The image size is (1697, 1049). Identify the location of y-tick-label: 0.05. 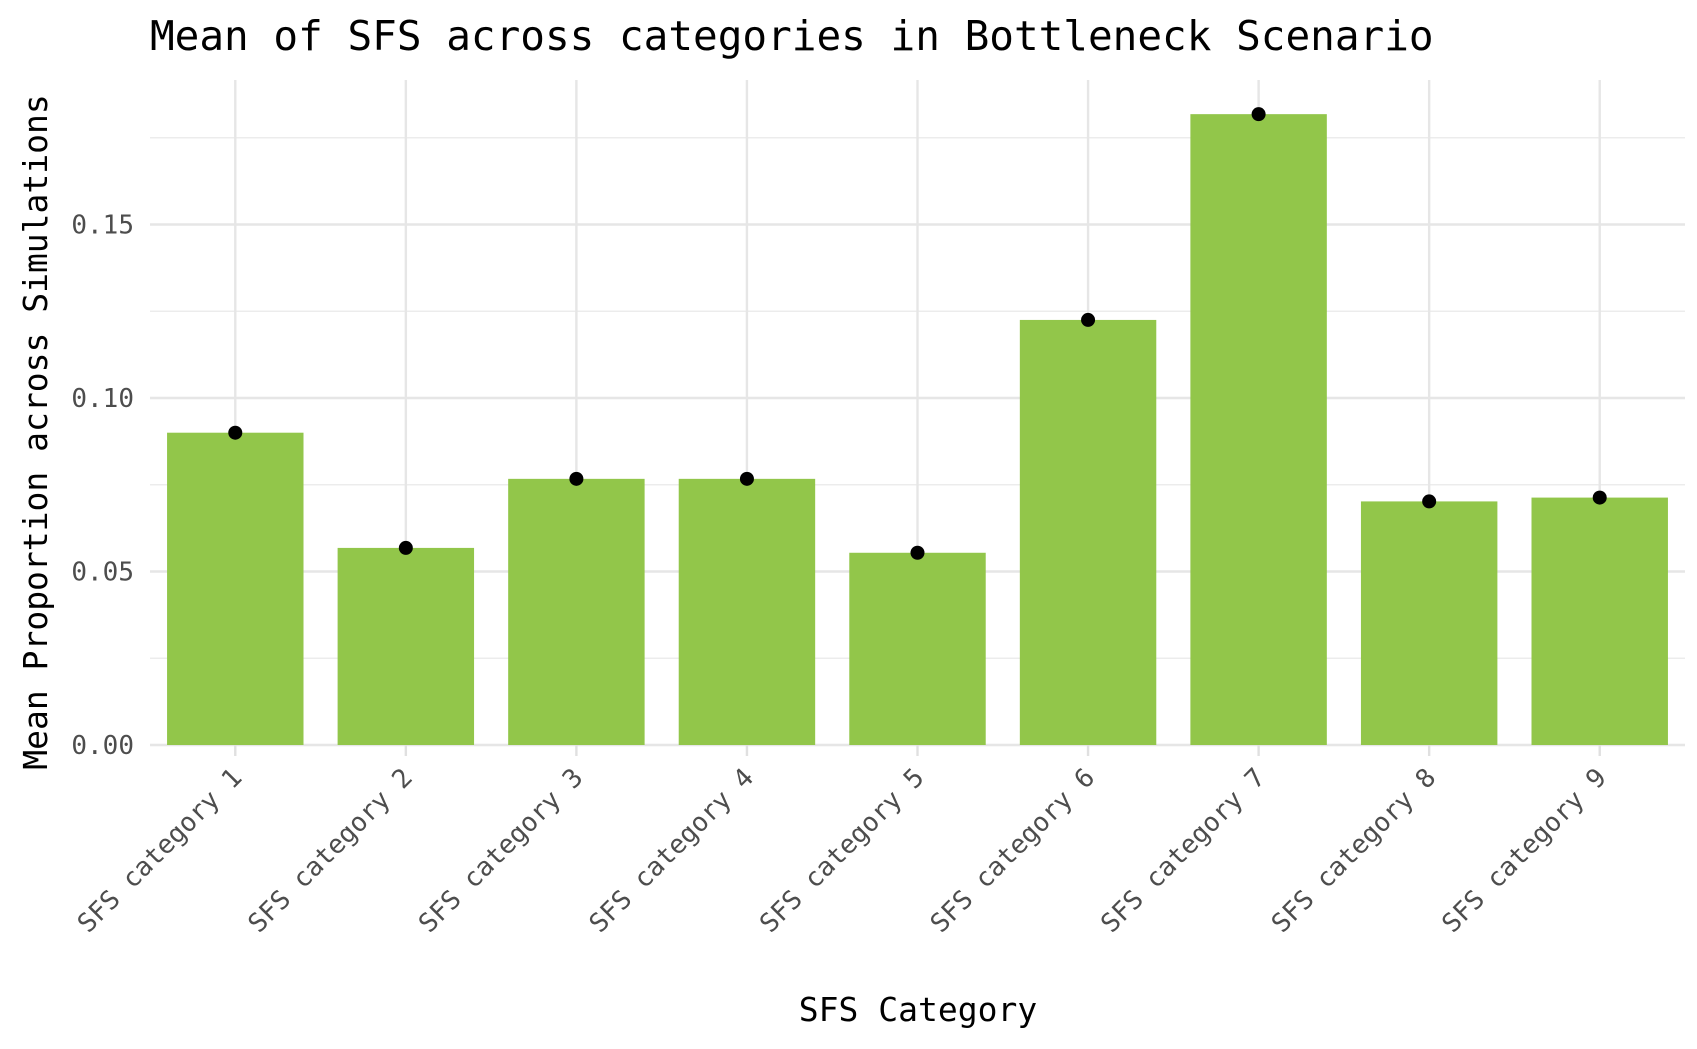
(102, 573).